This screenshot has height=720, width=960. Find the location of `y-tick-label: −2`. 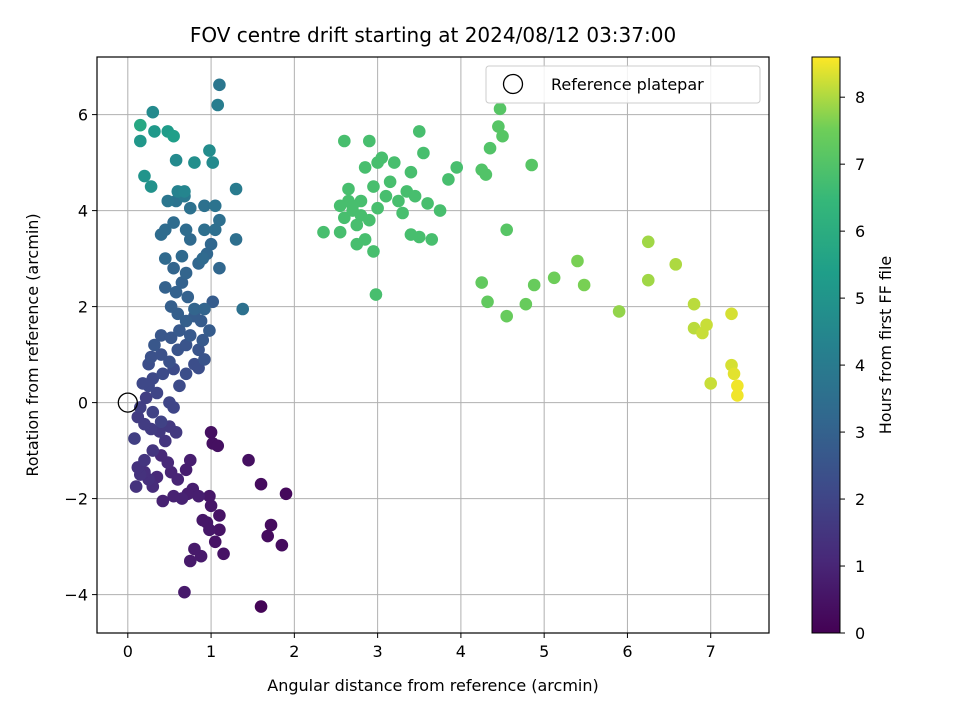

y-tick-label: −2 is located at coordinates (76, 499).